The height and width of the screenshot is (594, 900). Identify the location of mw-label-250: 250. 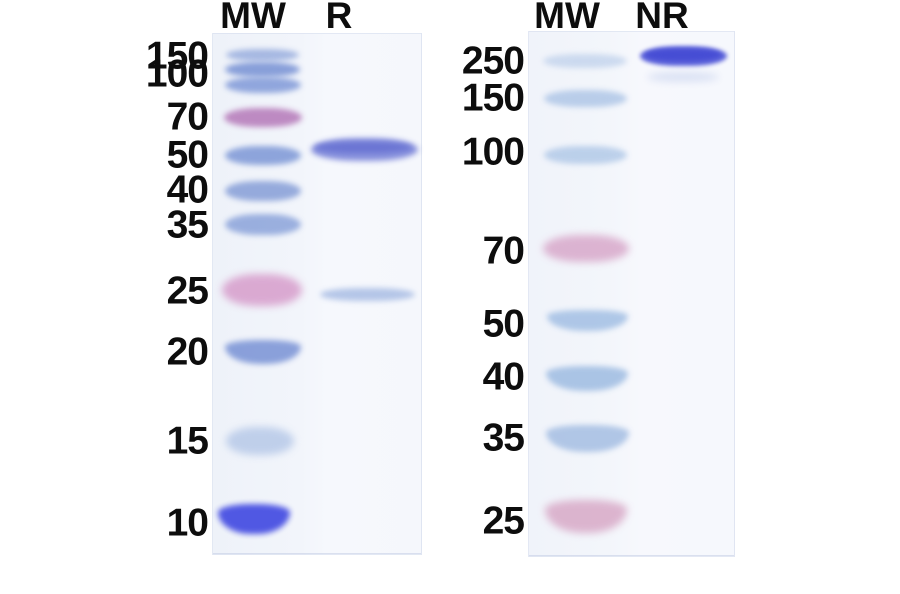
(493, 61).